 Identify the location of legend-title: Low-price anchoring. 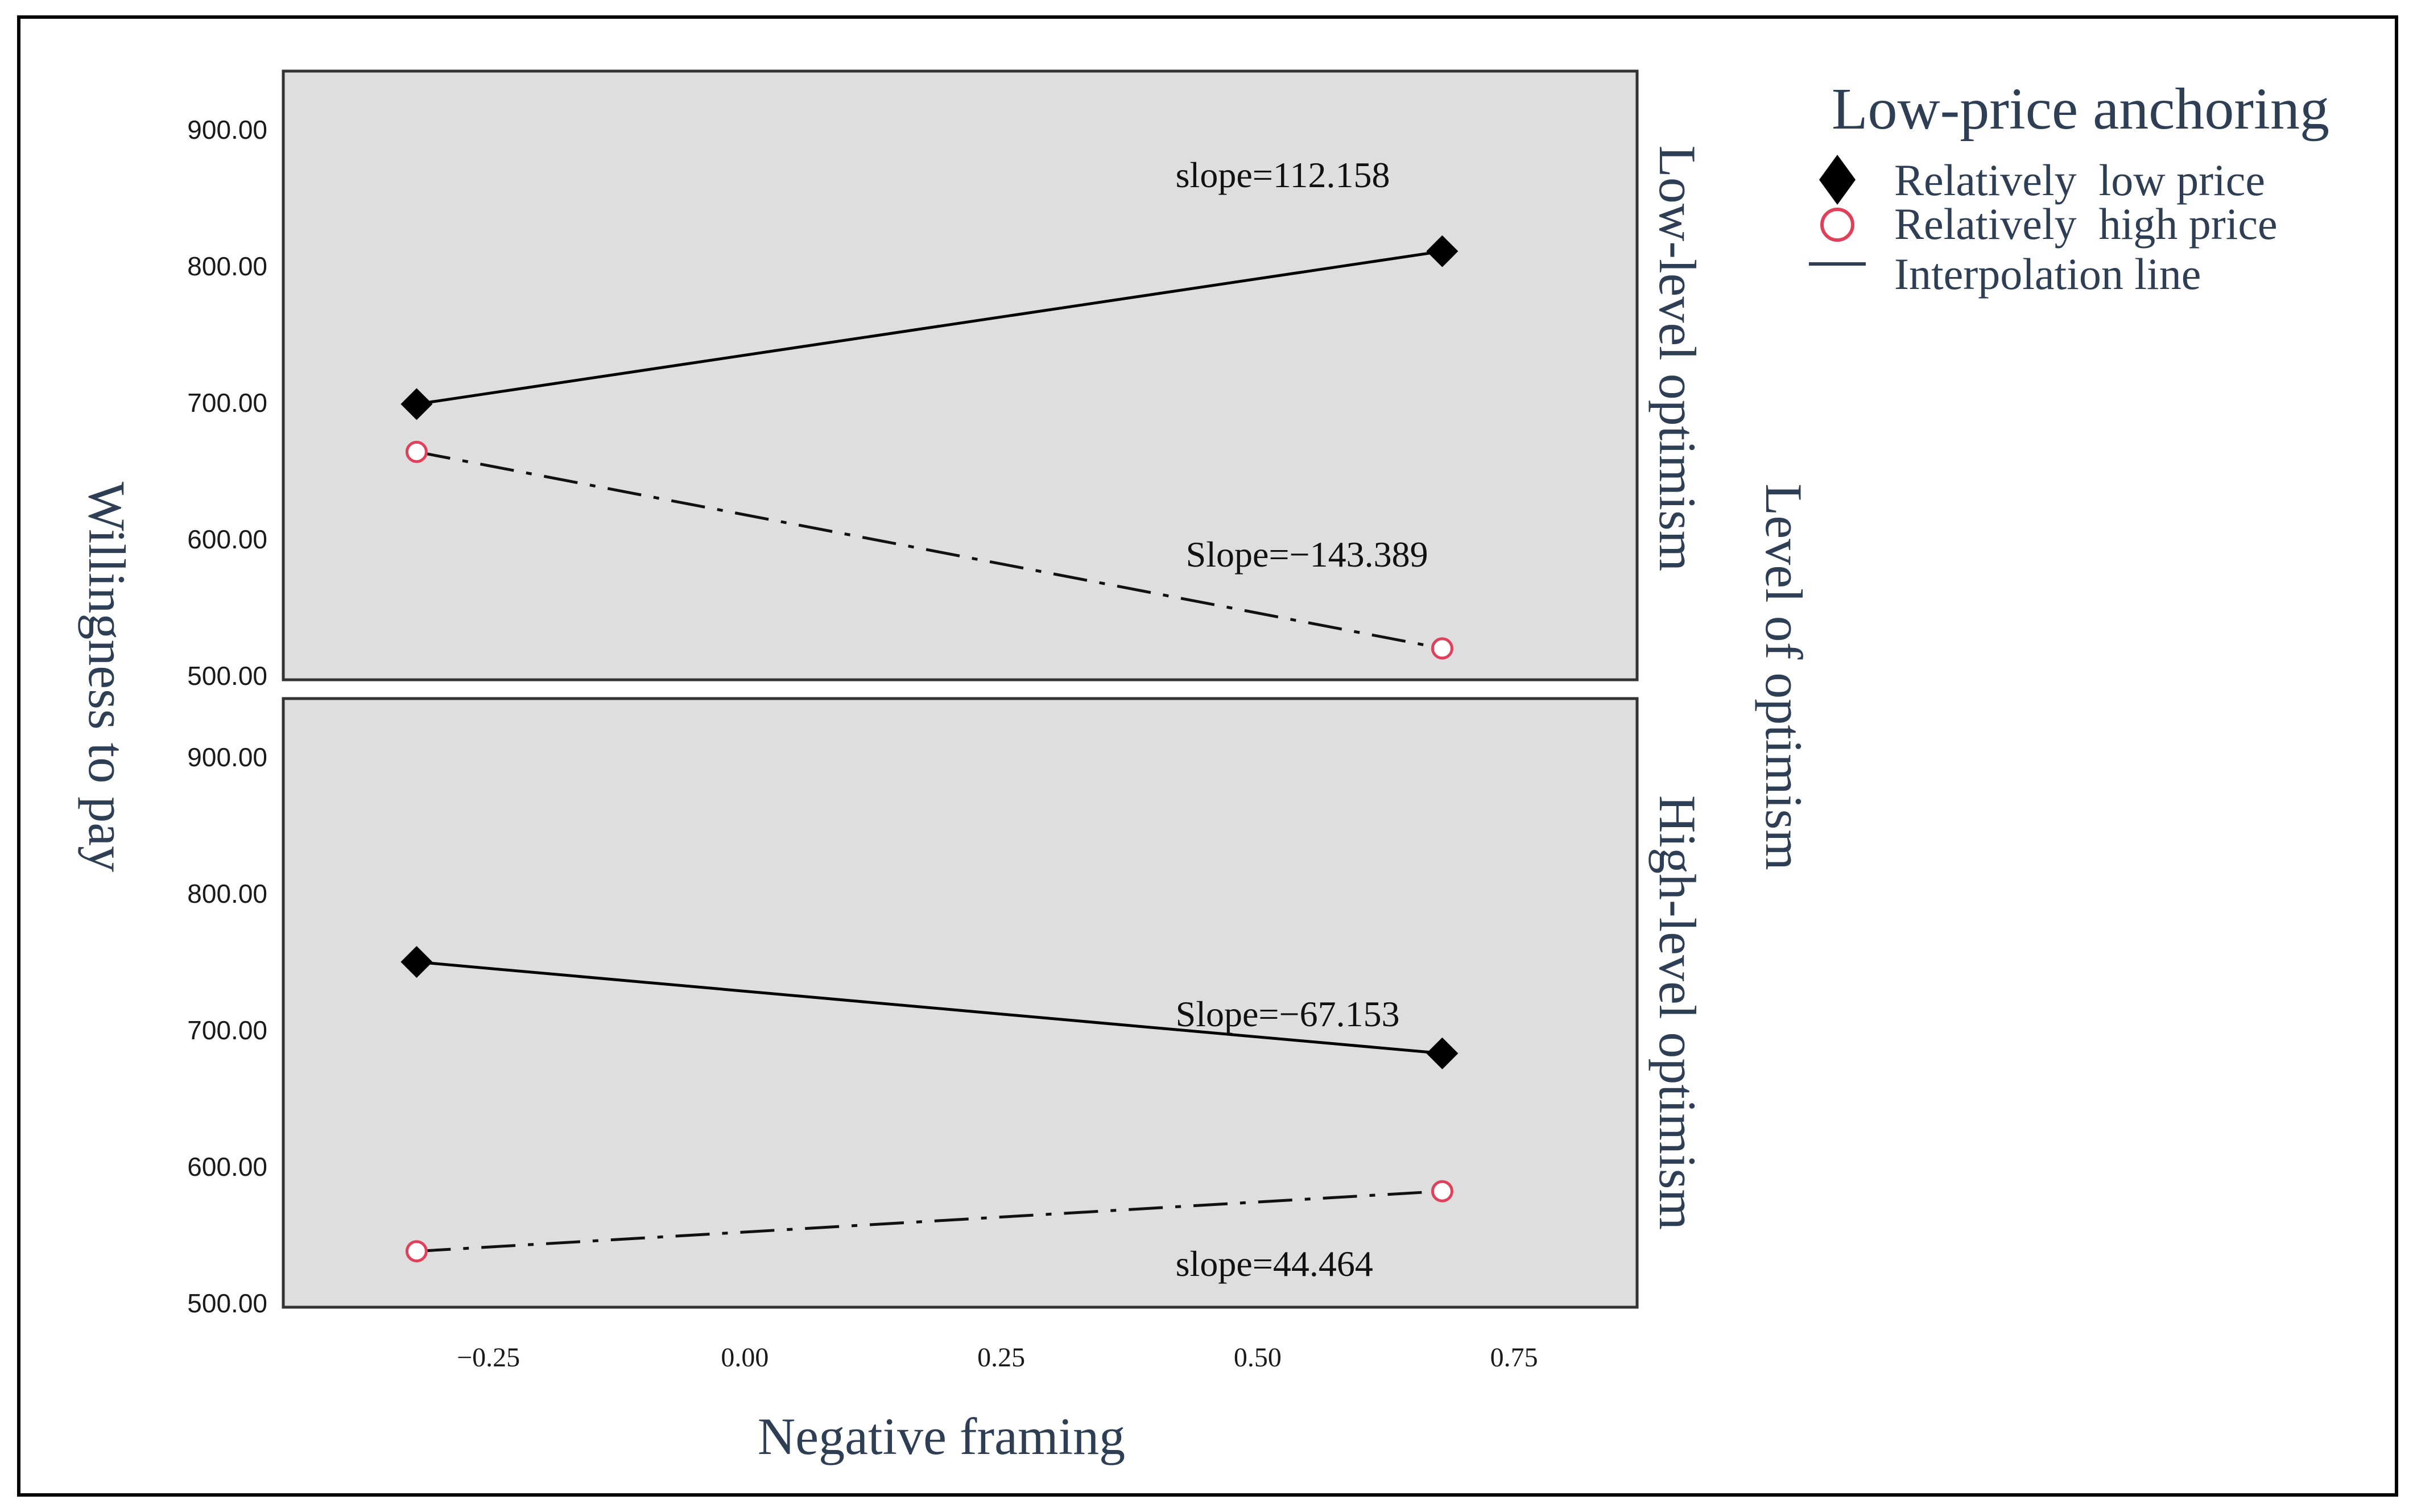
(2081, 109).